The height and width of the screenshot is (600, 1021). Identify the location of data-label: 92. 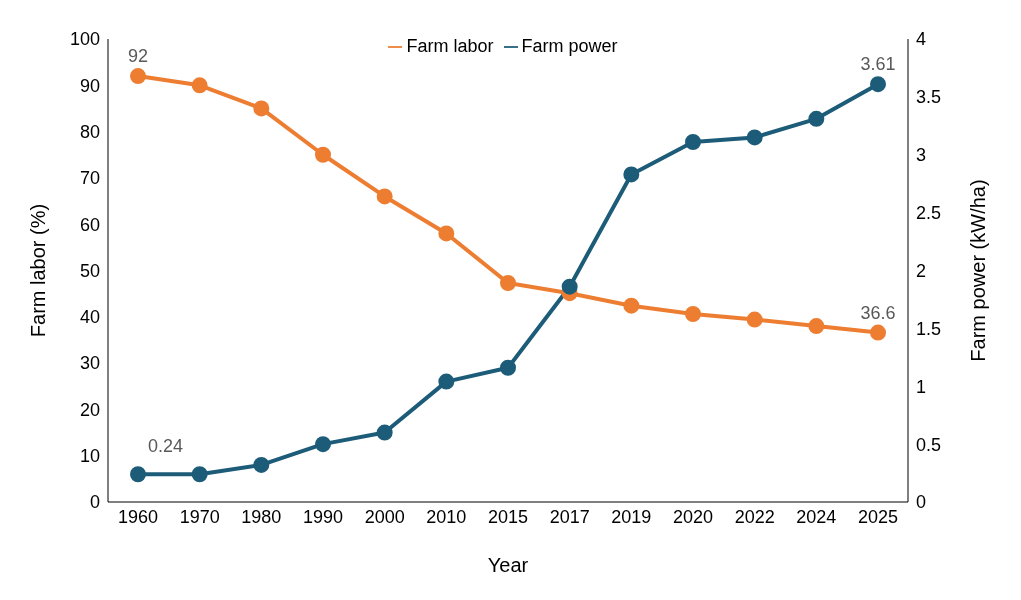
(138, 56).